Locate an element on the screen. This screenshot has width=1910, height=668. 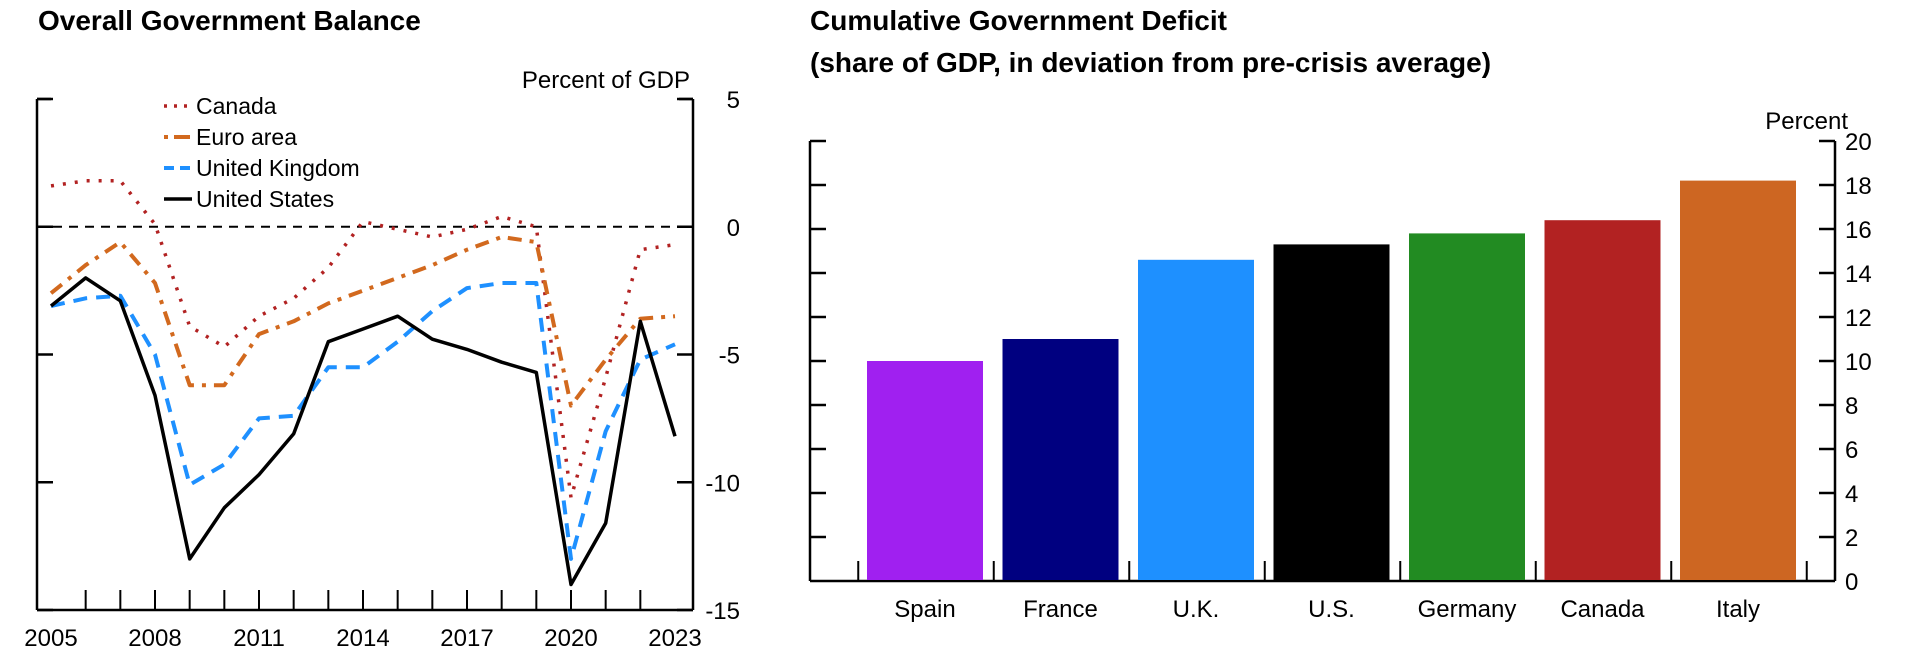
x-tick-label: Italy is located at coordinates (1738, 609).